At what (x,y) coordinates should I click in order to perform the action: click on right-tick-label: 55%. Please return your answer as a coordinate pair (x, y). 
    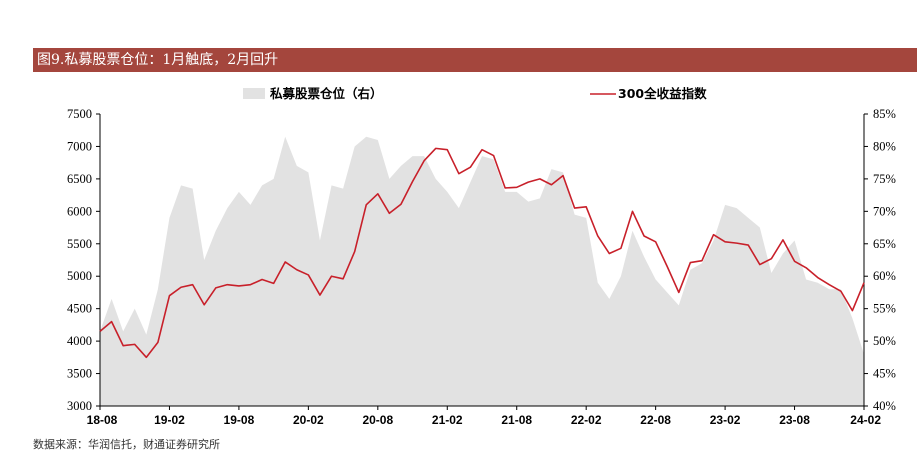
    Looking at the image, I should click on (884, 309).